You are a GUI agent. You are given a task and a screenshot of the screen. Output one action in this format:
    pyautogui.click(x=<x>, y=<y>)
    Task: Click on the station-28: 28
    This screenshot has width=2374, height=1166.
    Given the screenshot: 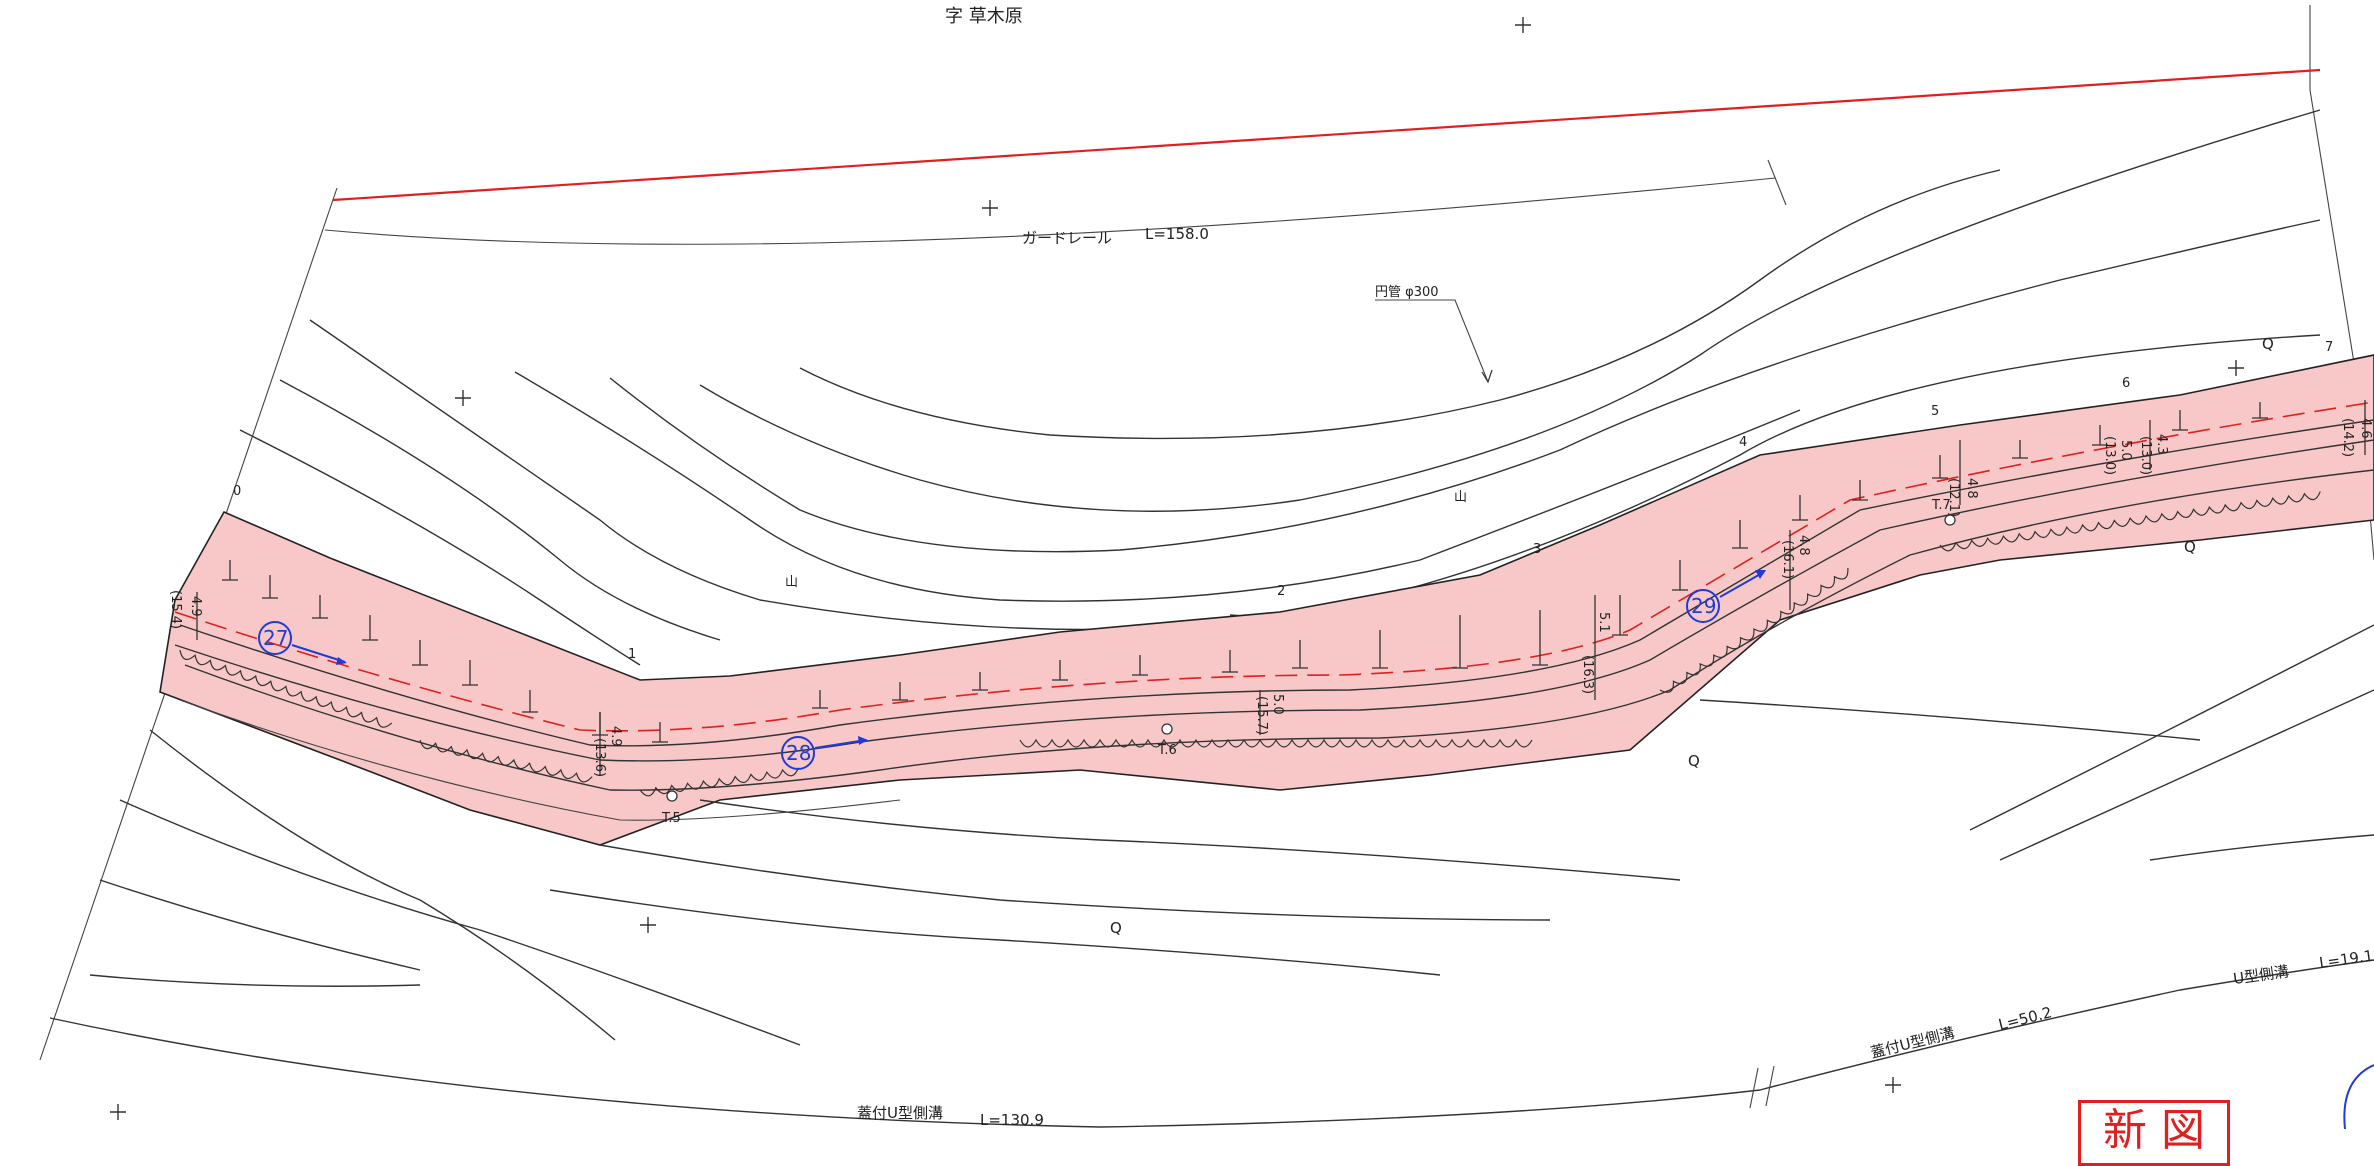 What is the action you would take?
    pyautogui.click(x=824, y=753)
    